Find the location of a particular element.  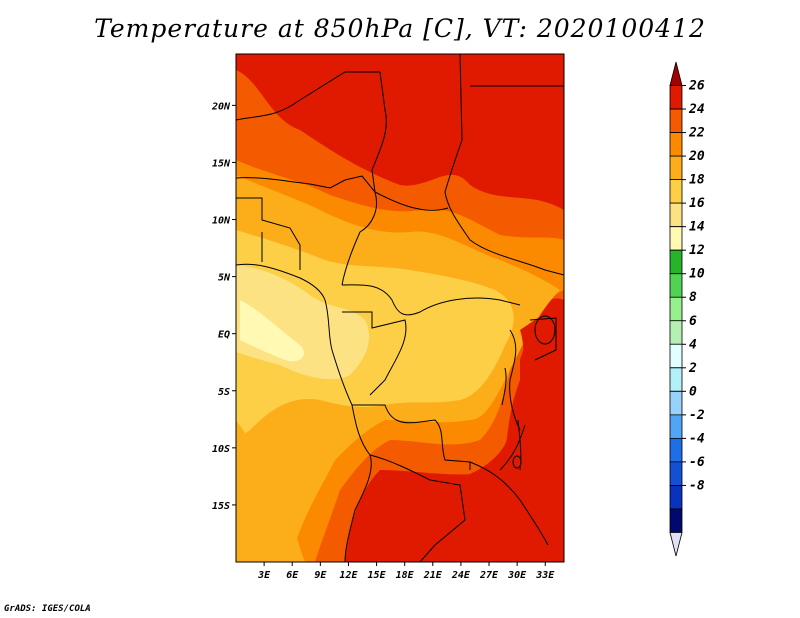

colorbar-label: 24 is located at coordinates (696, 109).